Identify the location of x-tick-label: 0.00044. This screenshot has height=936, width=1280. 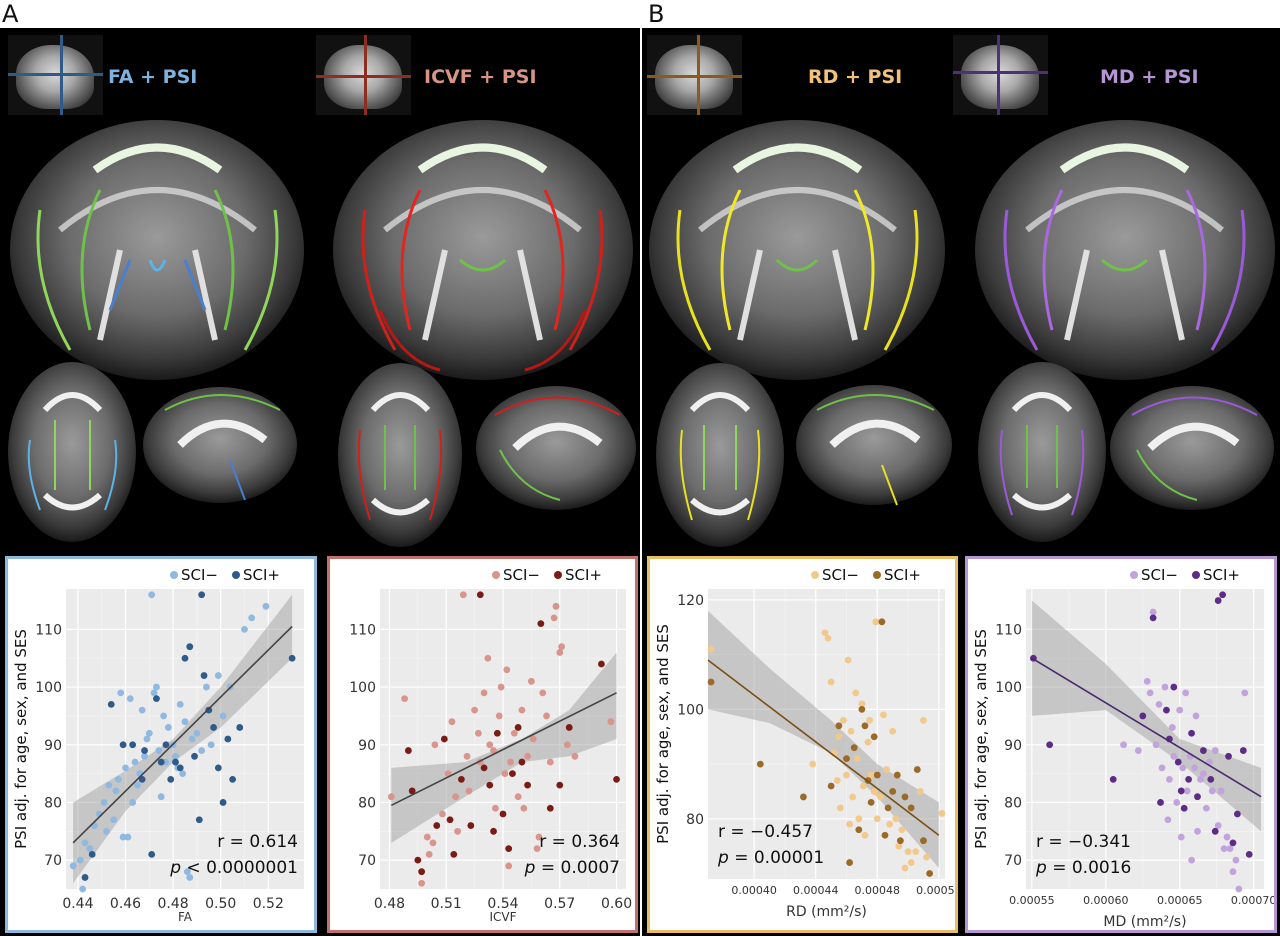
(816, 890).